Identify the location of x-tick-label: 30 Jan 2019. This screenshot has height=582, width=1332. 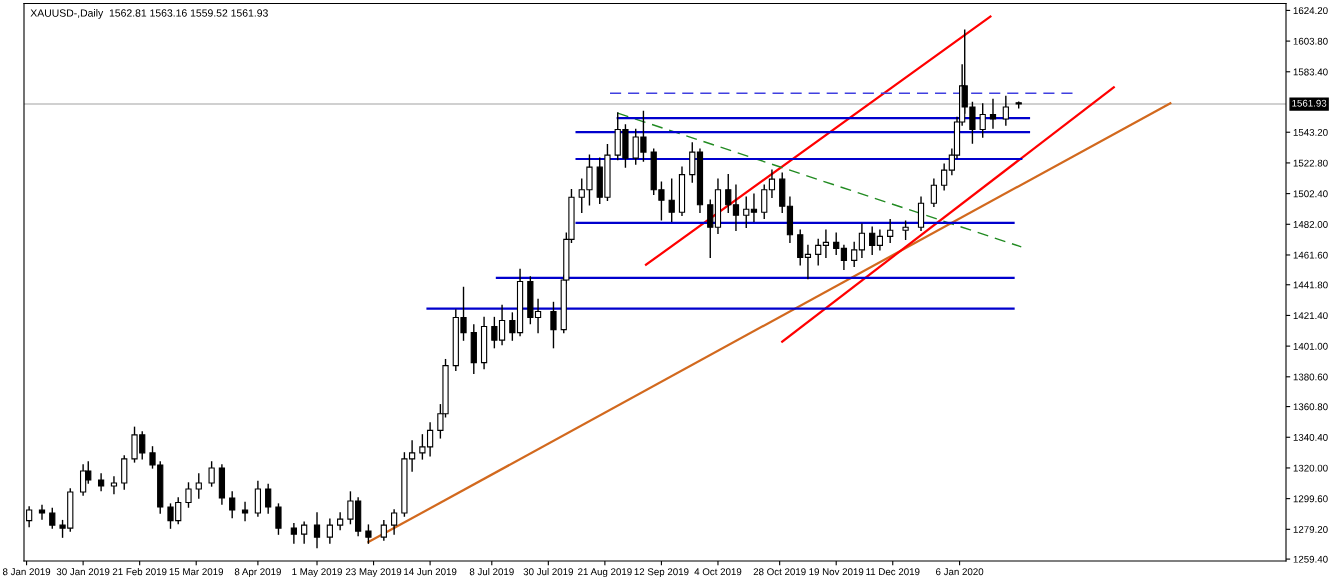
(83, 572).